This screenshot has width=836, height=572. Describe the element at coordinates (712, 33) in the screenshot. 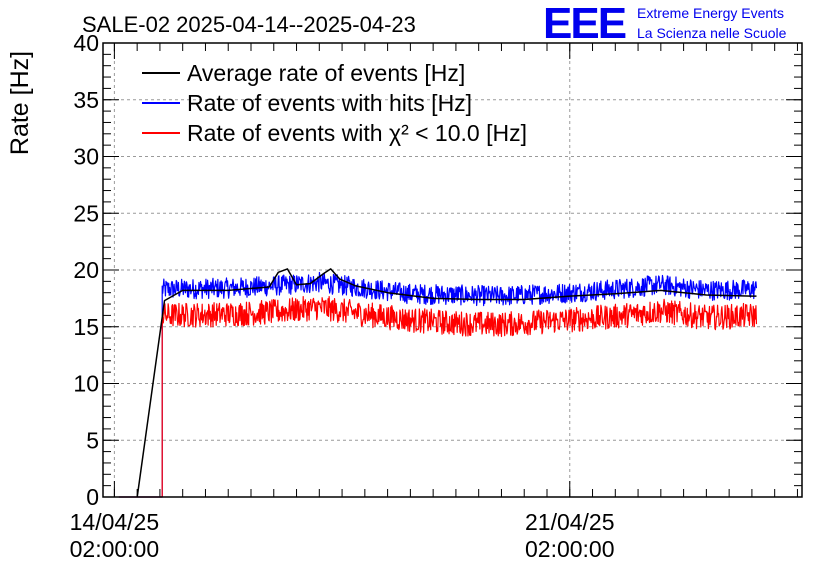

I see `logo-line-2: La Scienza nelle Scuole` at that location.